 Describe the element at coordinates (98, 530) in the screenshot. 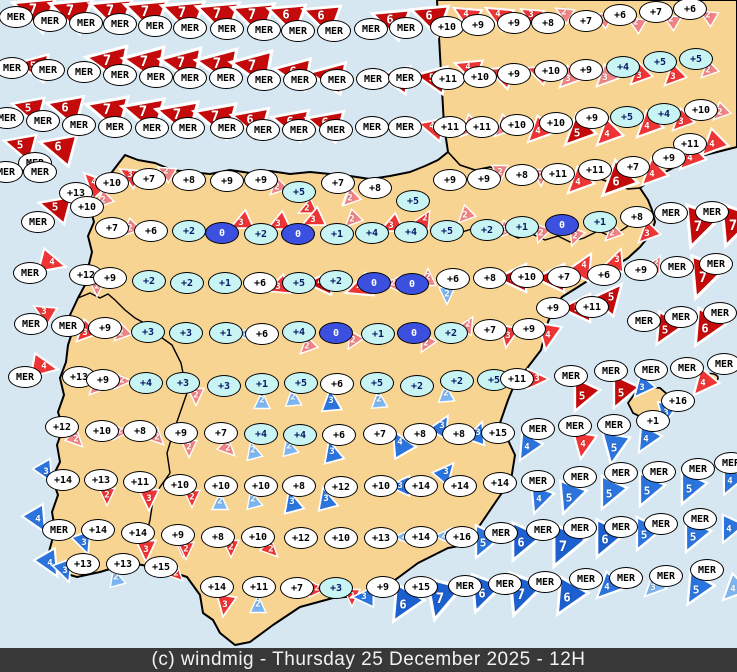

I see `temperature-ellipse: +14` at that location.